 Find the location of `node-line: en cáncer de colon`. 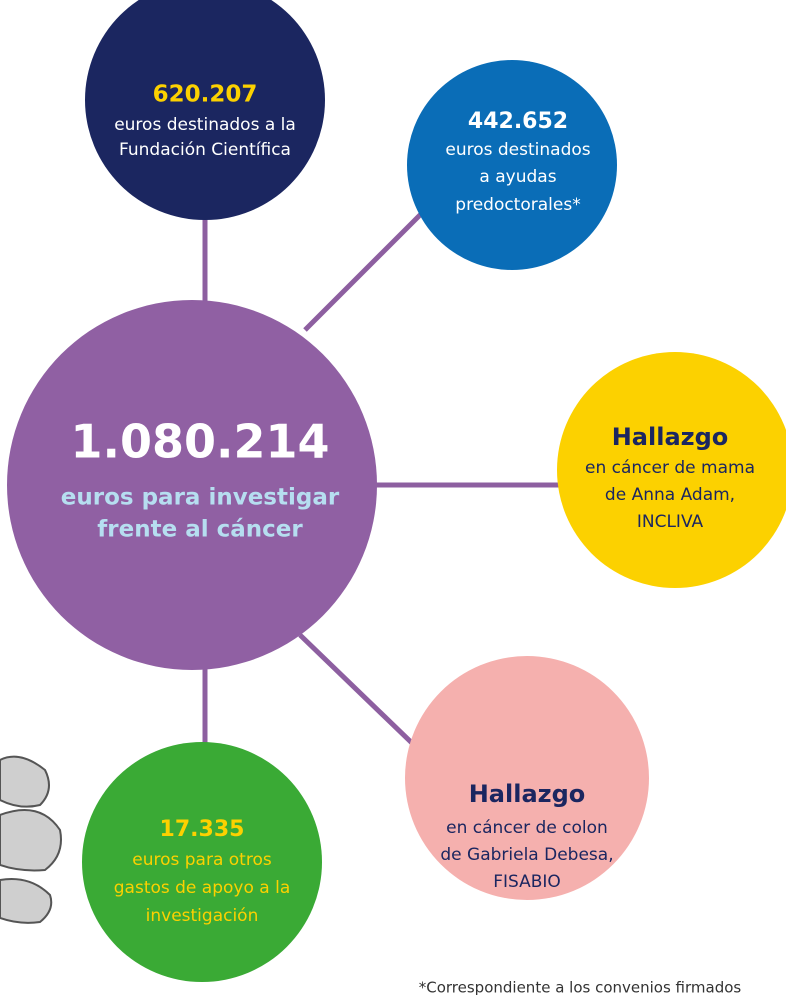

node-line: en cáncer de colon is located at coordinates (527, 828).